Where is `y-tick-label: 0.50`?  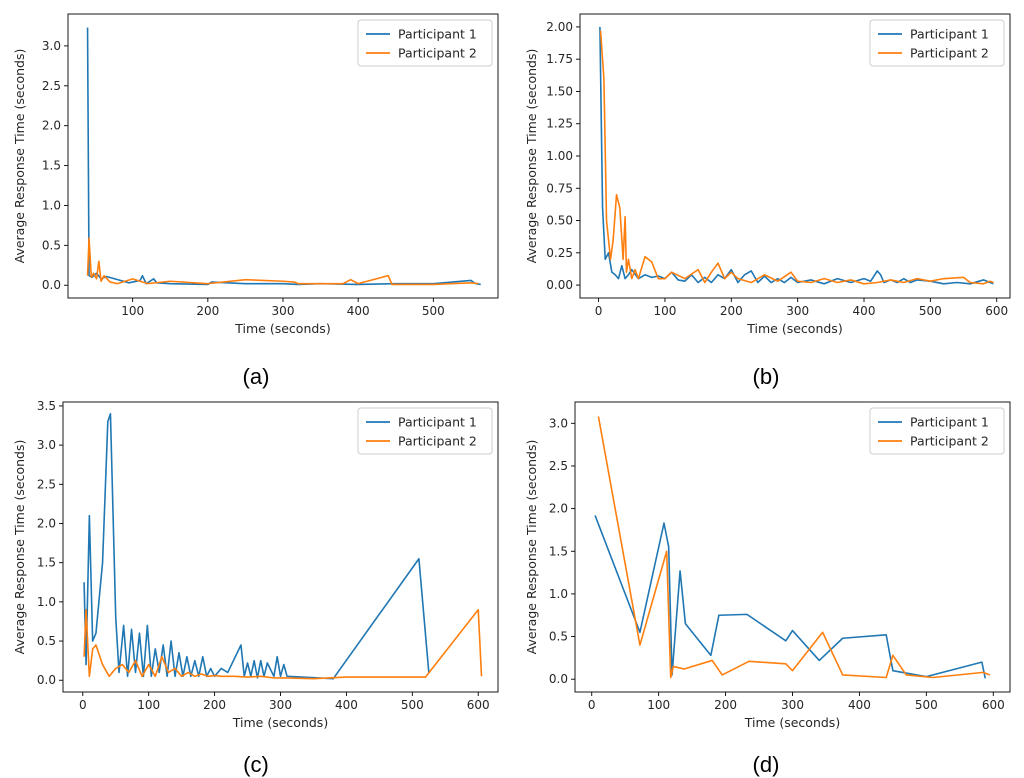
y-tick-label: 0.50 is located at coordinates (559, 221).